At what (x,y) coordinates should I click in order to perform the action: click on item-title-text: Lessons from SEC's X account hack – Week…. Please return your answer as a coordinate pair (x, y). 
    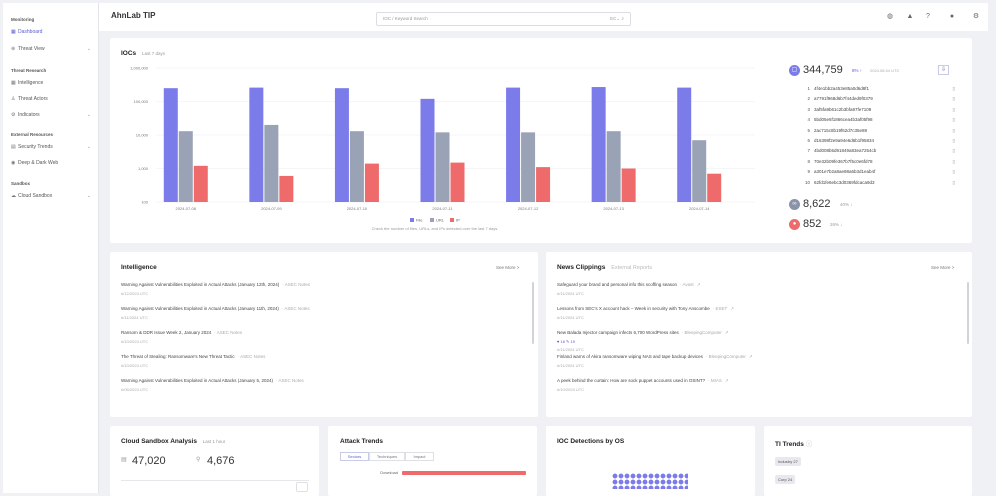
    Looking at the image, I should click on (633, 308).